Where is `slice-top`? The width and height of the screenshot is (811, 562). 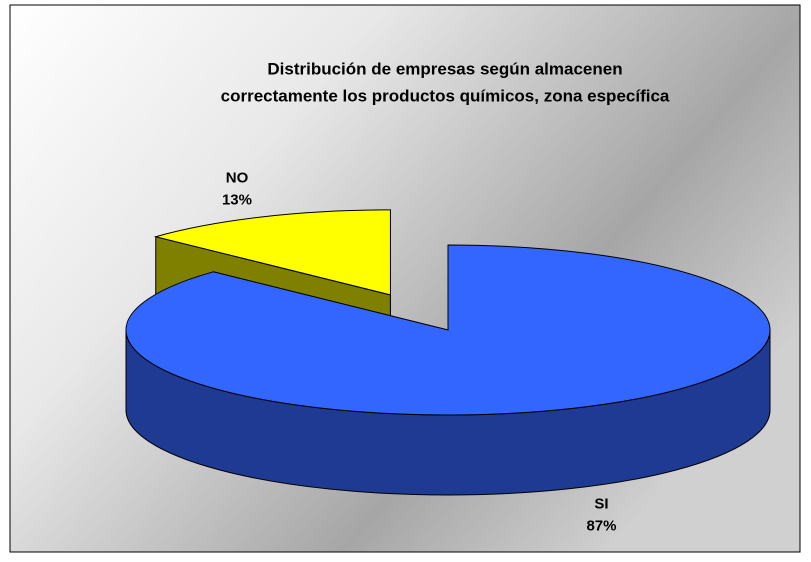
slice-top is located at coordinates (272, 252).